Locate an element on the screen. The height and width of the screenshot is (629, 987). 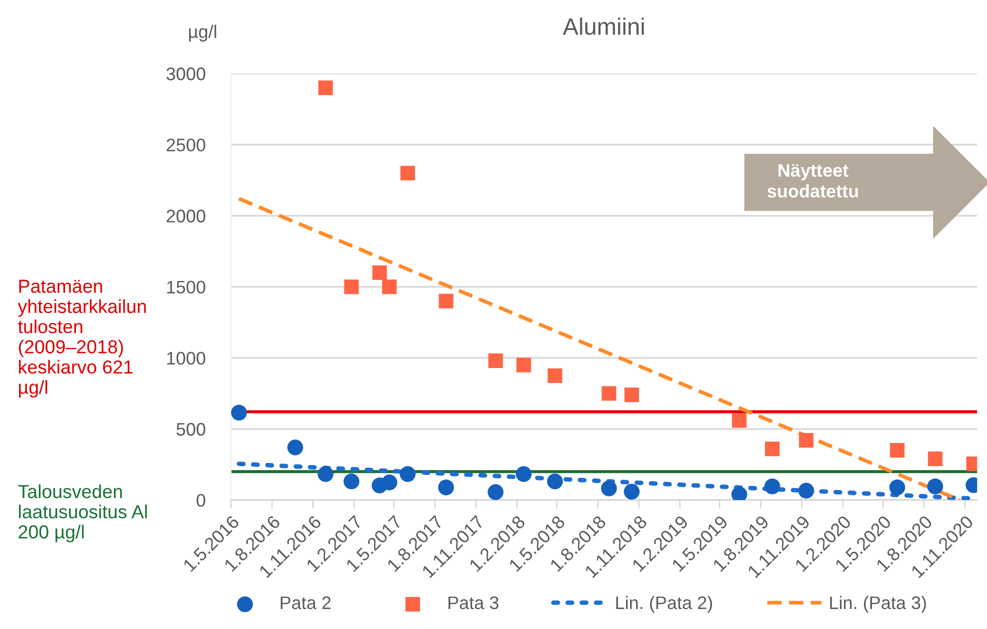
legend-label: Lin. (Pata 2) is located at coordinates (664, 604).